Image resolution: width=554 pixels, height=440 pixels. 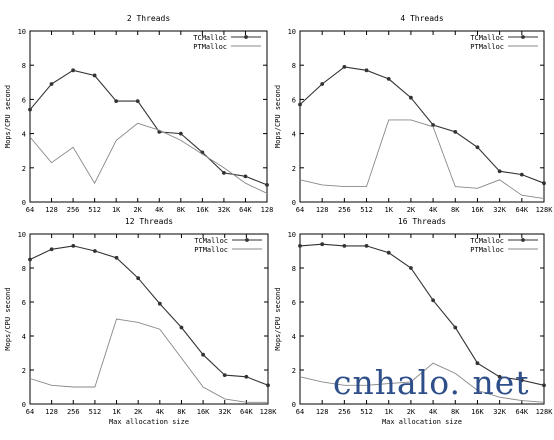 I want to click on chart-4-ytick-label: 6, so click(x=294, y=303).